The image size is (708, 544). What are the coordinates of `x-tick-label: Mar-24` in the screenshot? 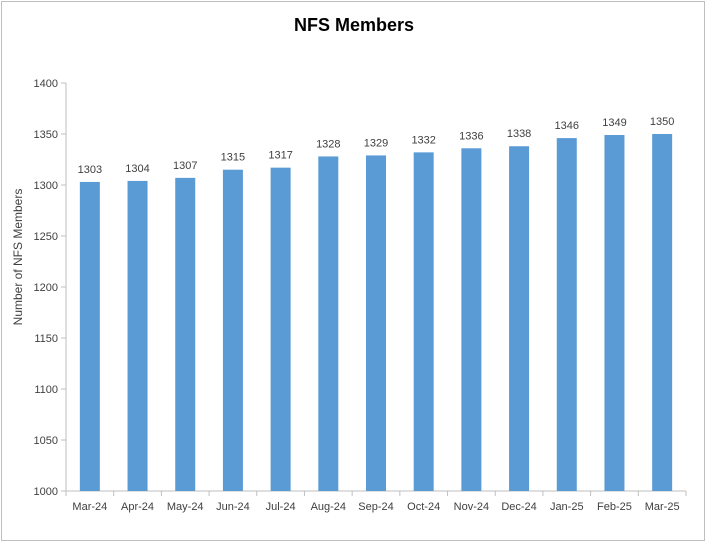 It's located at (89, 507).